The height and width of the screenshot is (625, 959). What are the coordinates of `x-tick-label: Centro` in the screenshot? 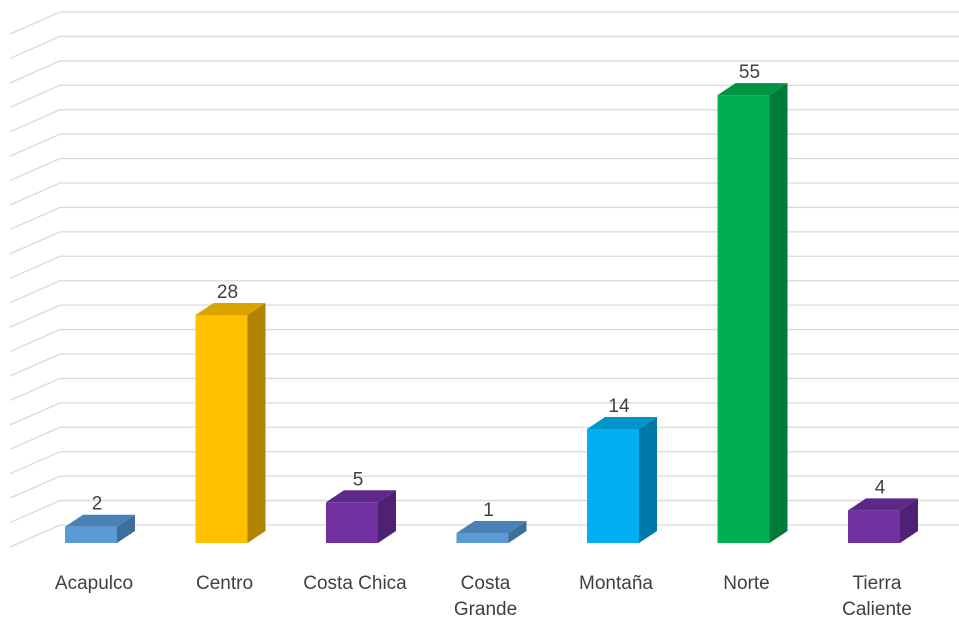 It's located at (224, 583).